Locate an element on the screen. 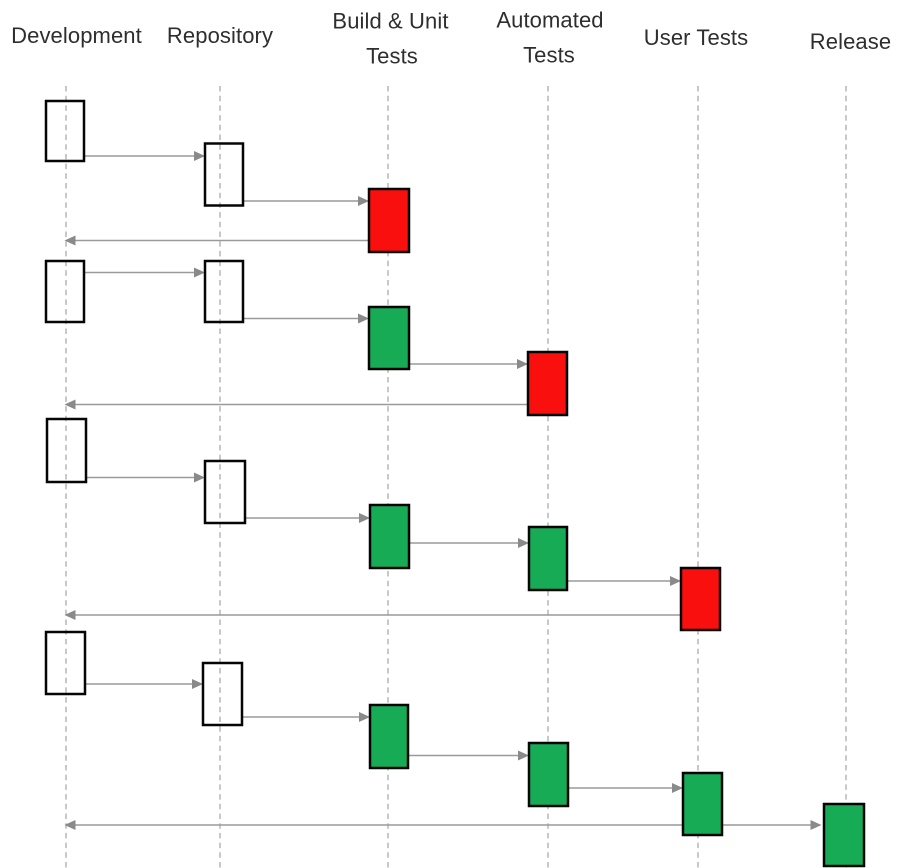 This screenshot has width=898, height=868. svg-text: Automated is located at coordinates (549, 20).